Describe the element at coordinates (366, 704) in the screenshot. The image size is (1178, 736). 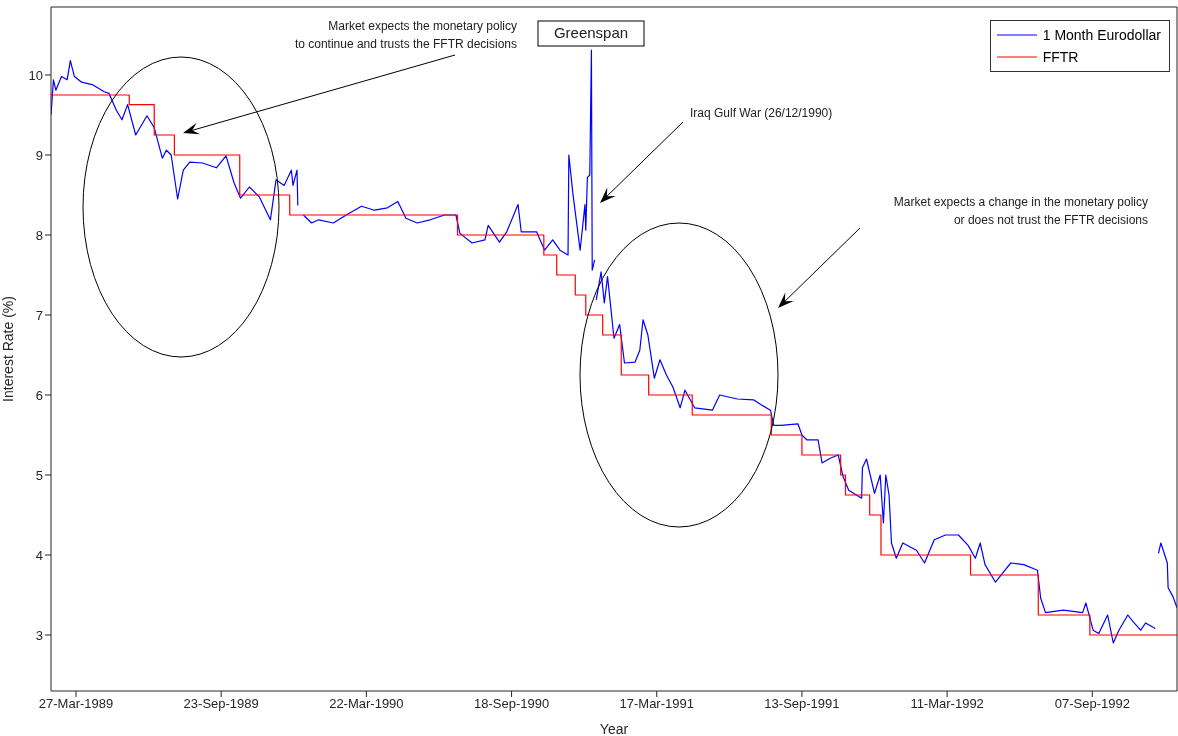
I see `x-tick-label: 22-Mar-1990` at that location.